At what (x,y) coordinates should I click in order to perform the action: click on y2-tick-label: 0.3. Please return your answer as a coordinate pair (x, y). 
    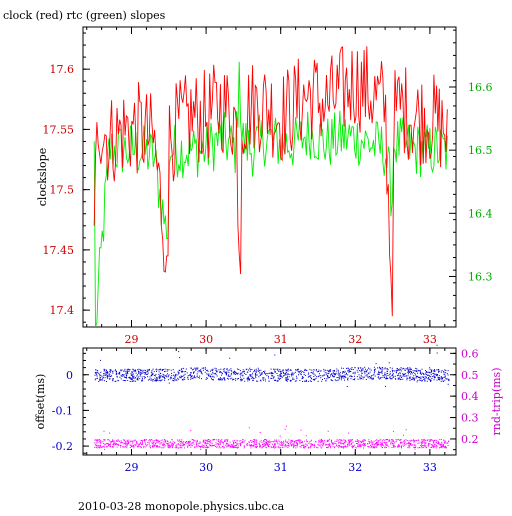
    Looking at the image, I should click on (470, 418).